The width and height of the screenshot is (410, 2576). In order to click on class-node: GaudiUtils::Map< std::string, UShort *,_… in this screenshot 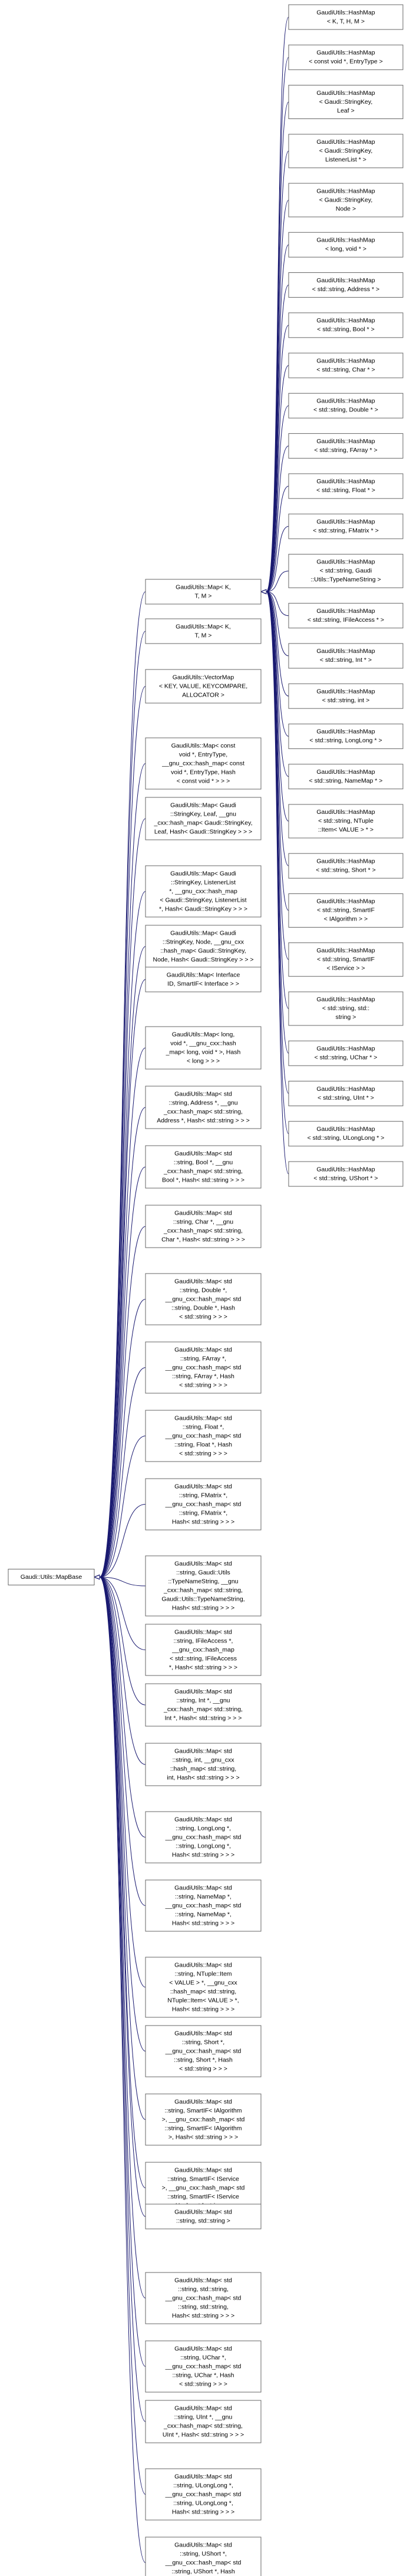, I will do `click(203, 2557)`.